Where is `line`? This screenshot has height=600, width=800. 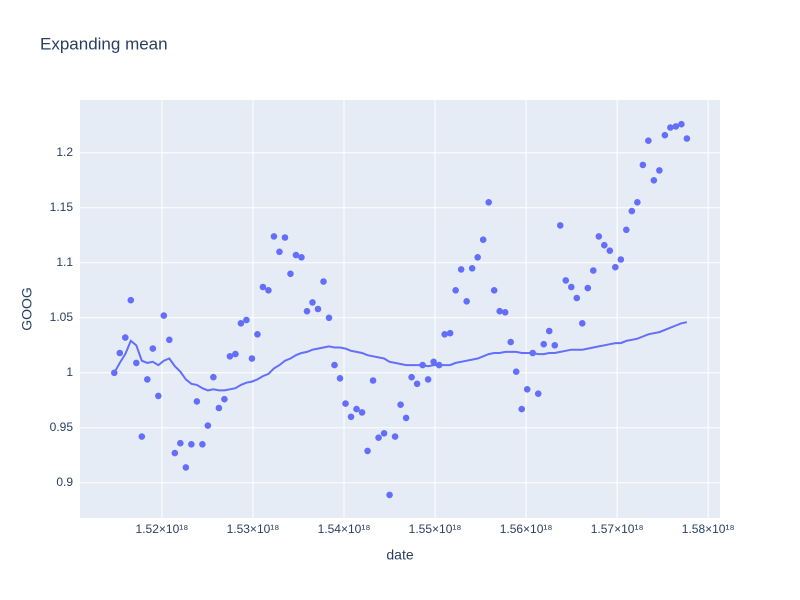 line is located at coordinates (400, 356).